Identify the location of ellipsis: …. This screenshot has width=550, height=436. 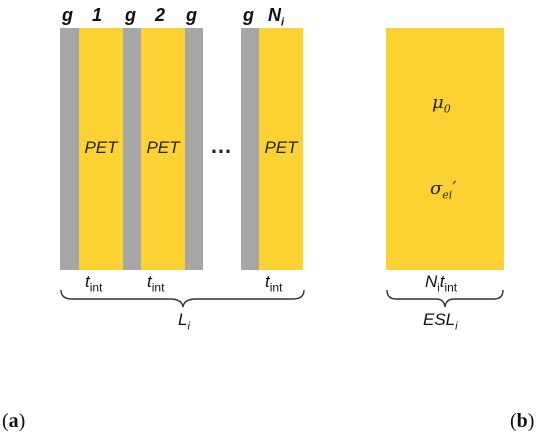
(221, 145).